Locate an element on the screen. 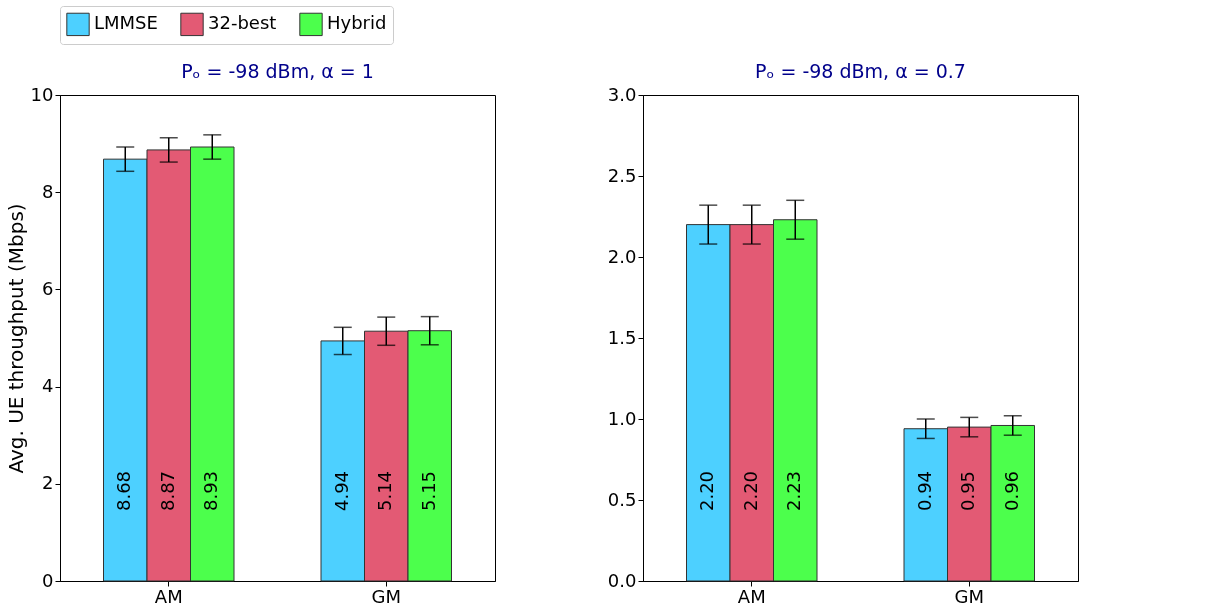 The height and width of the screenshot is (606, 1228). y-tick-label: 0 is located at coordinates (48, 580).